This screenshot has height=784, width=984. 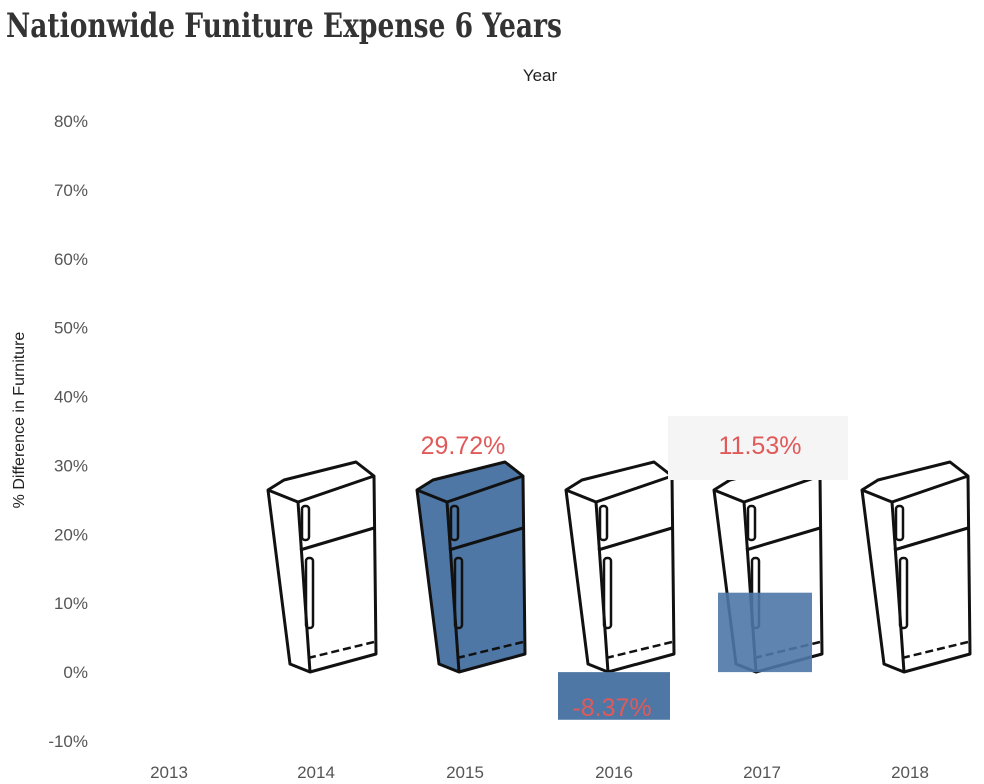 I want to click on data-label: 11.53%, so click(x=760, y=446).